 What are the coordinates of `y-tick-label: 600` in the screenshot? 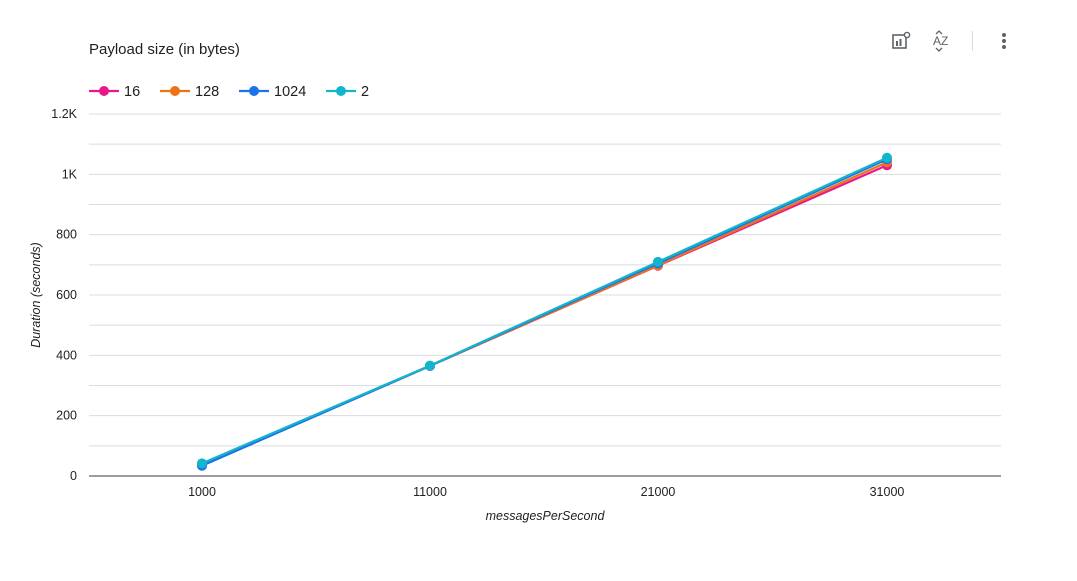 It's located at (66, 295).